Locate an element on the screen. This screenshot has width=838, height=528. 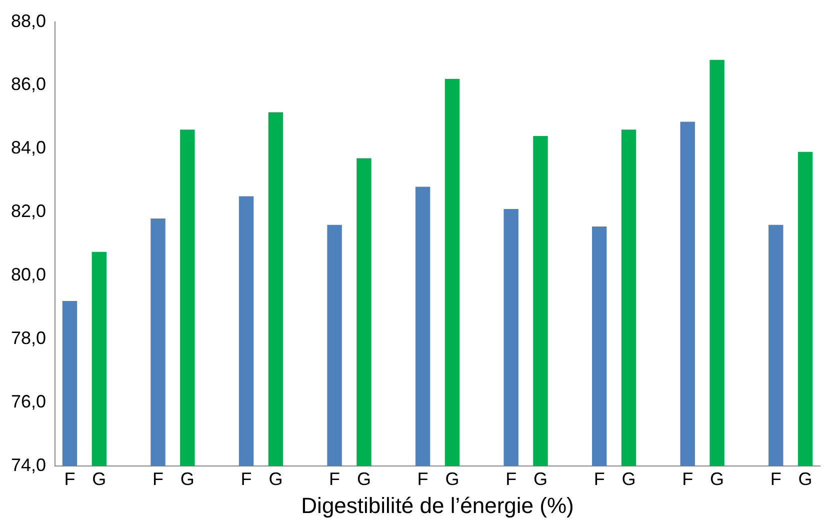
x-axis-title: Digestibilité de l’énergie (%) is located at coordinates (437, 505).